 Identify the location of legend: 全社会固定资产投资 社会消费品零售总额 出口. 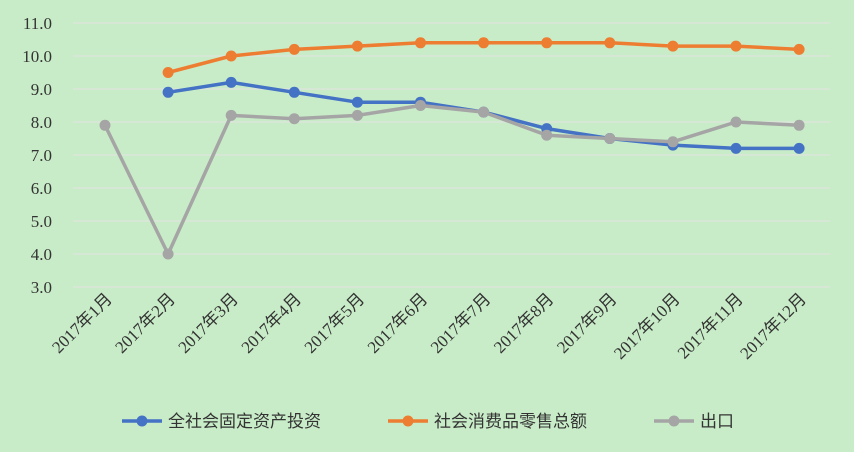
(428, 421).